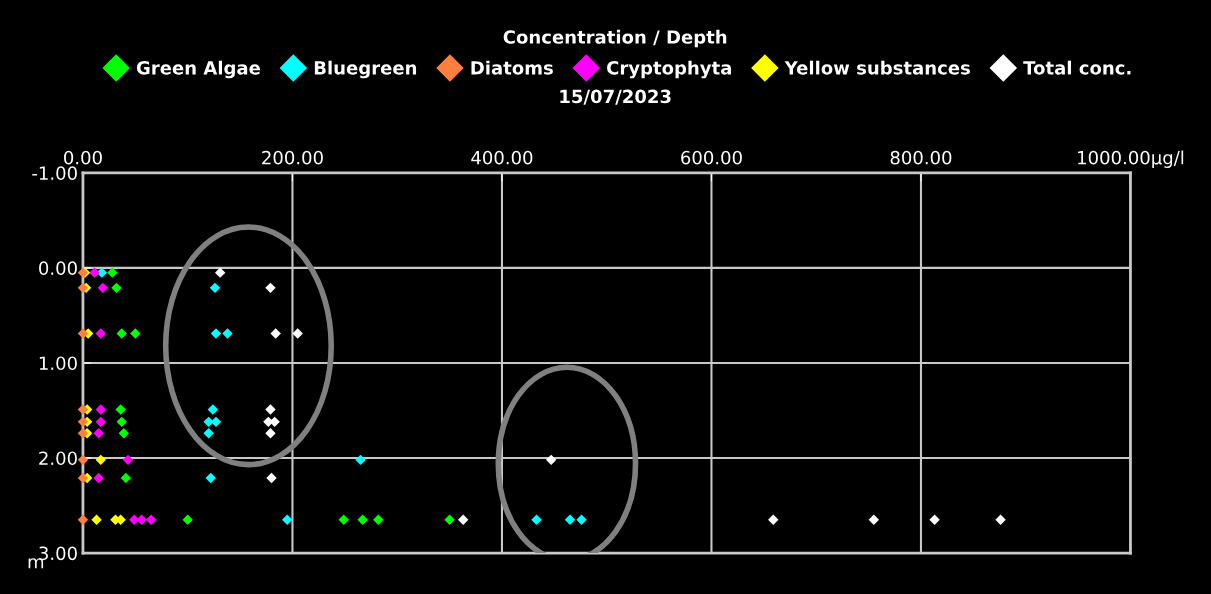 The width and height of the screenshot is (1211, 594). What do you see at coordinates (711, 157) in the screenshot?
I see `x-tick-label: 600.00` at bounding box center [711, 157].